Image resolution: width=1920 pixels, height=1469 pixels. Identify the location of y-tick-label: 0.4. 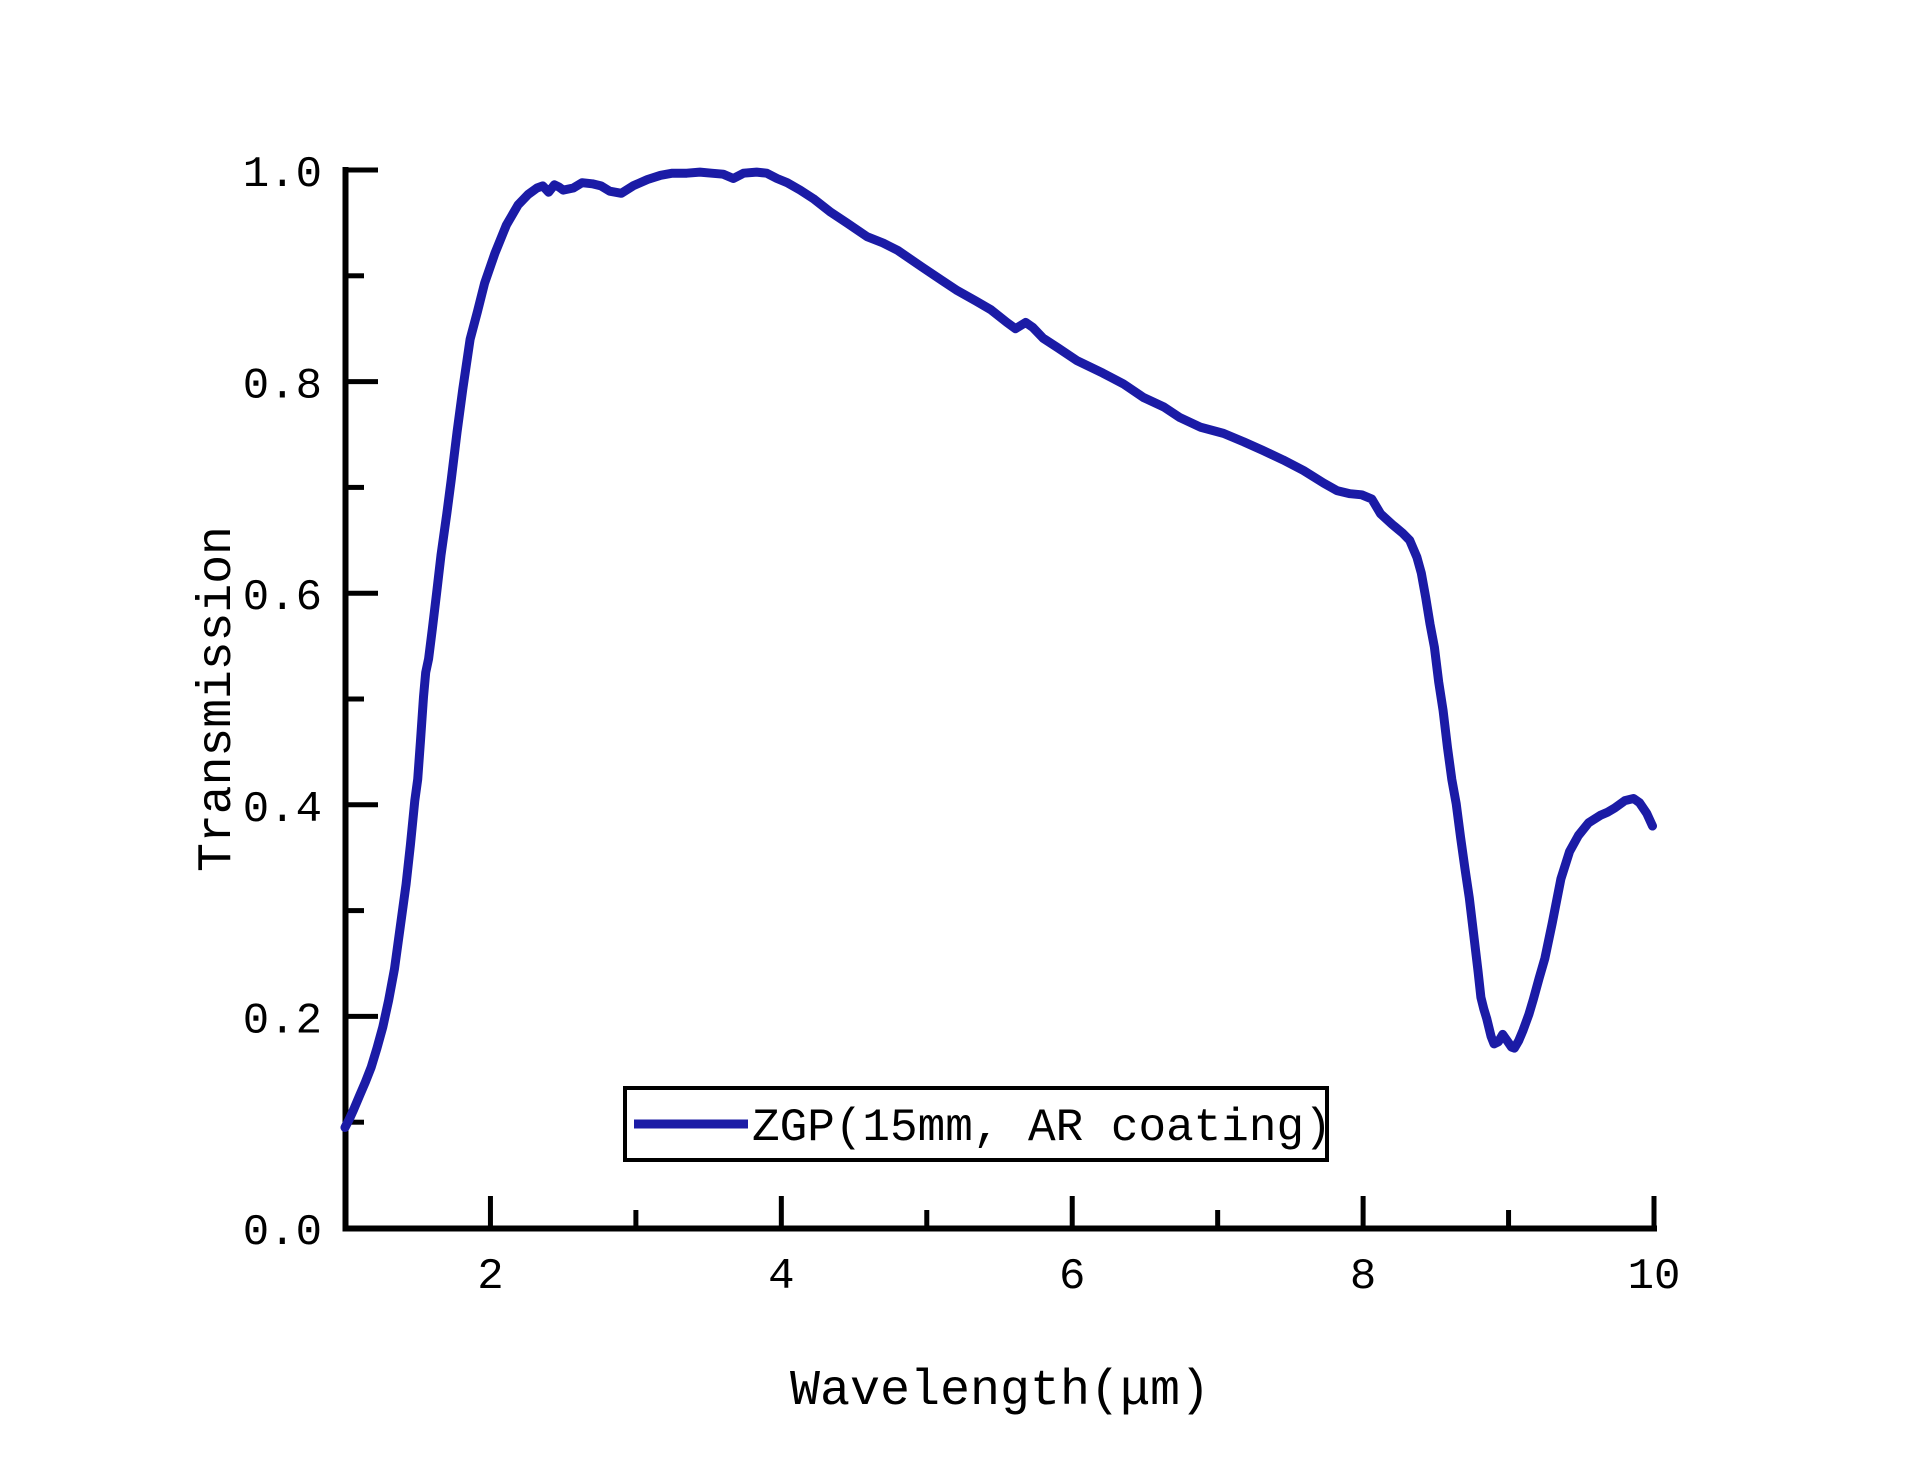
(282, 810).